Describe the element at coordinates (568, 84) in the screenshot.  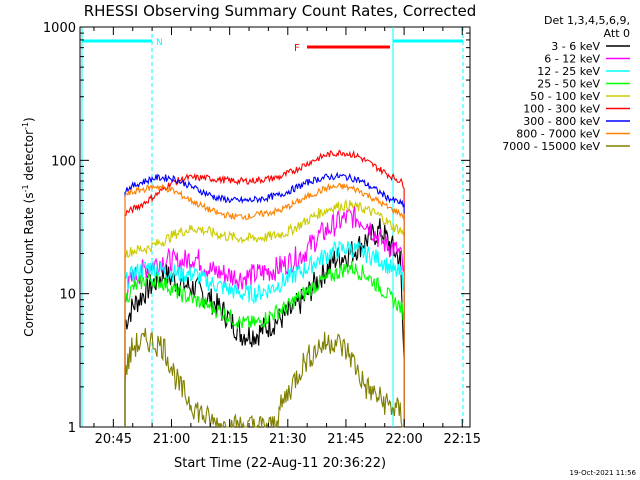
I see `legend-label: 25 - 50 keV` at that location.